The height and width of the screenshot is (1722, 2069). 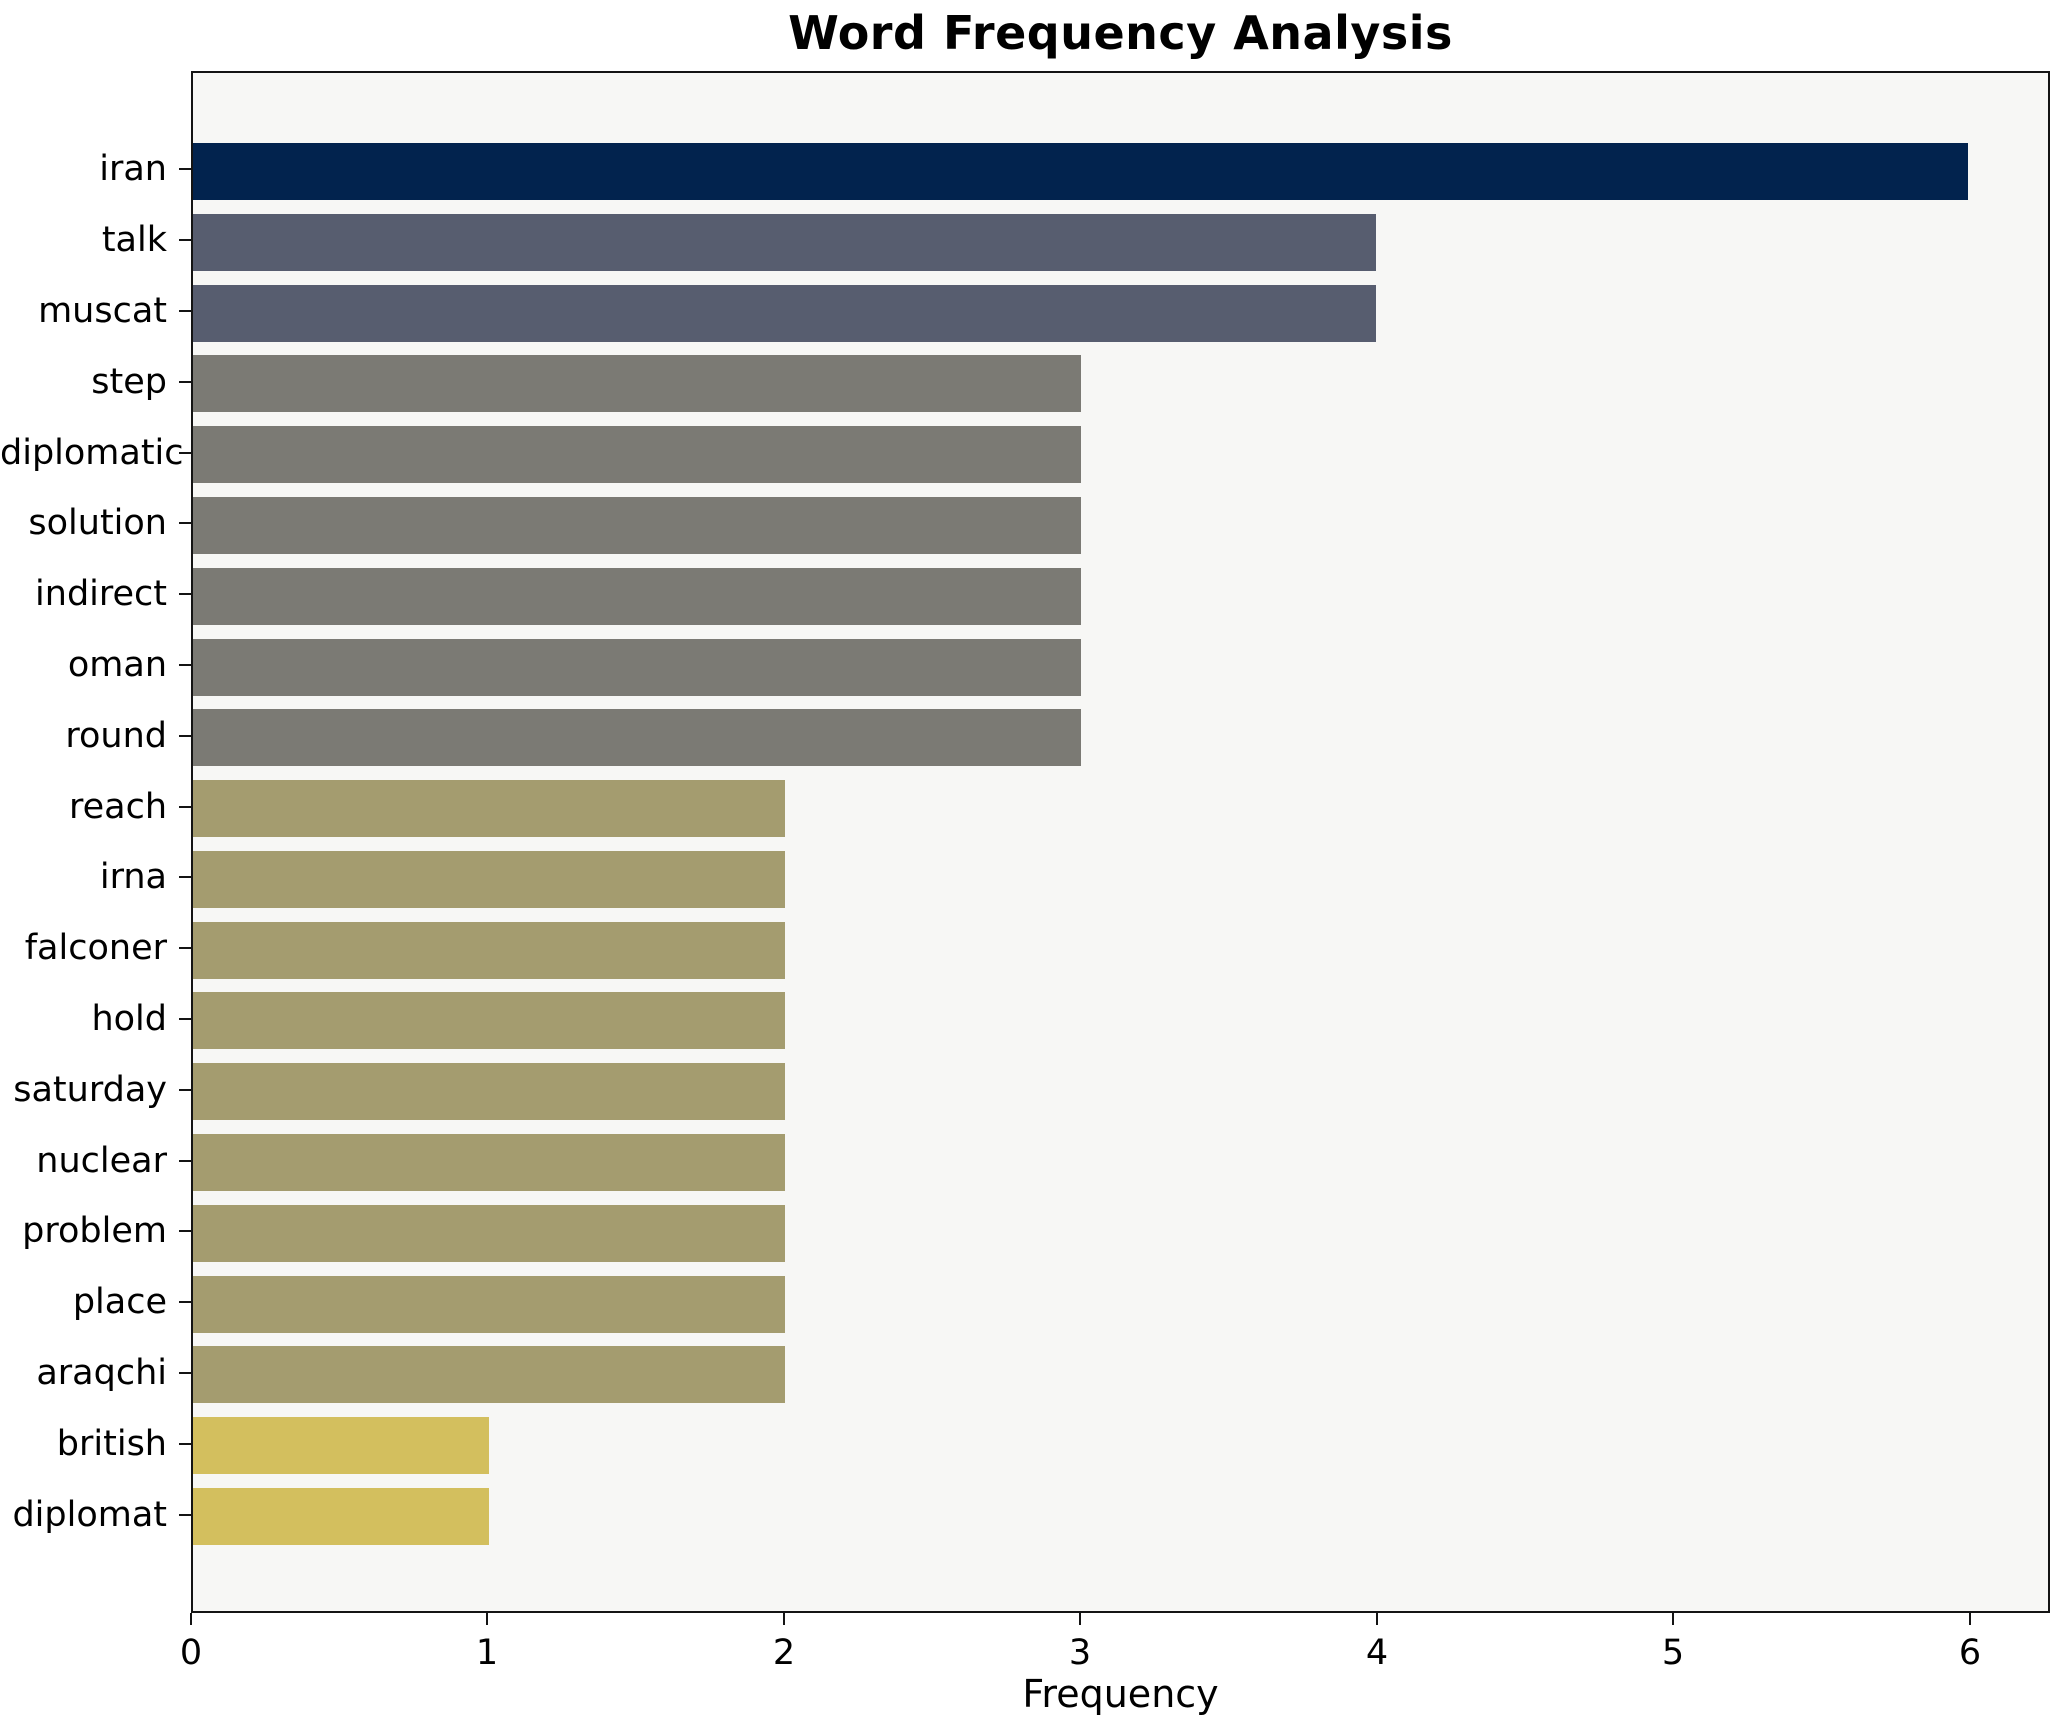 What do you see at coordinates (341, 1516) in the screenshot?
I see `bar-diplomat` at bounding box center [341, 1516].